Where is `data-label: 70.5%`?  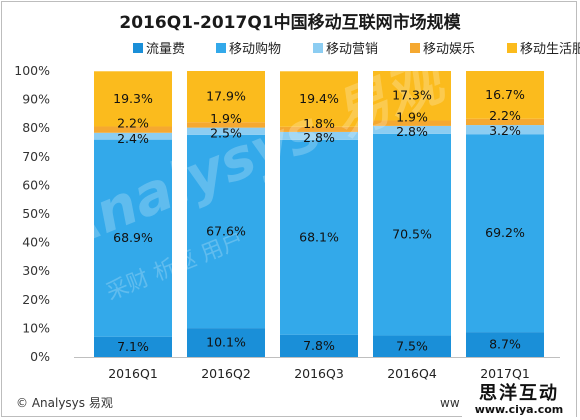 data-label: 70.5% is located at coordinates (412, 234).